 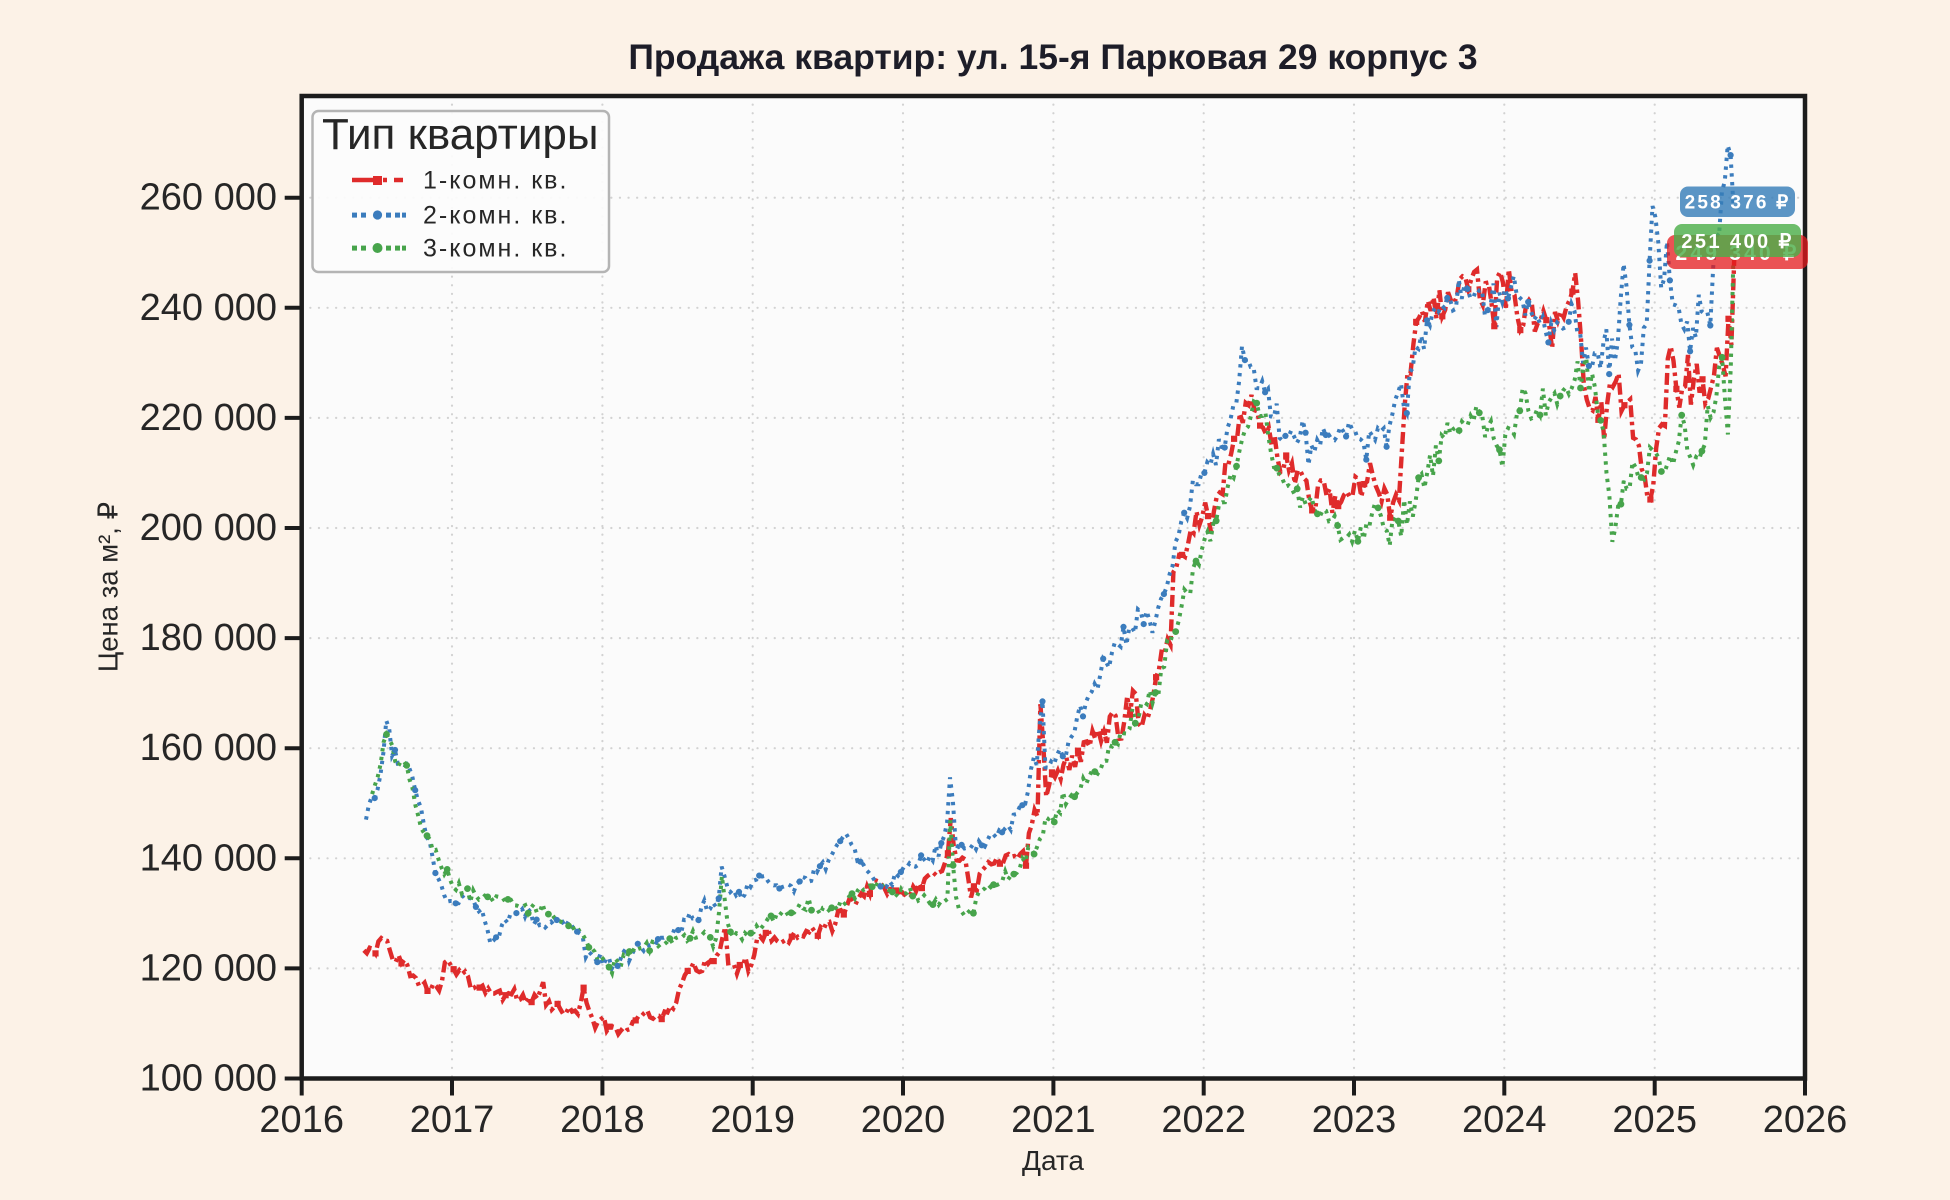 What do you see at coordinates (208, 858) in the screenshot?
I see `svg-text: 140 000` at bounding box center [208, 858].